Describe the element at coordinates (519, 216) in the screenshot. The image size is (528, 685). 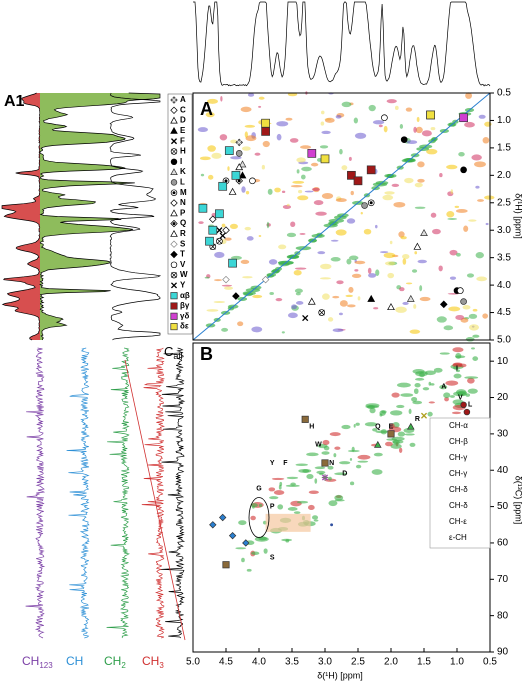
I see `y-axis-label: δ(¹H) [ppm]` at that location.